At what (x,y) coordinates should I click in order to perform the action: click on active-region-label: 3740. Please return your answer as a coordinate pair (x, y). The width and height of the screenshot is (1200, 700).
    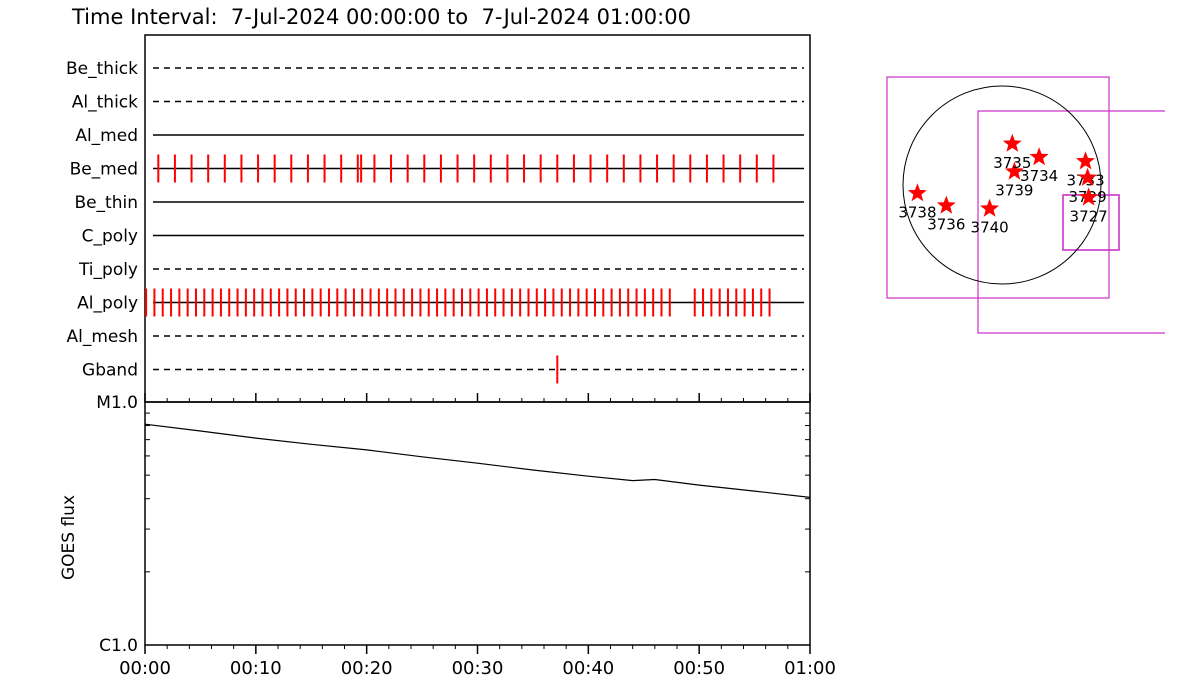
    Looking at the image, I should click on (990, 228).